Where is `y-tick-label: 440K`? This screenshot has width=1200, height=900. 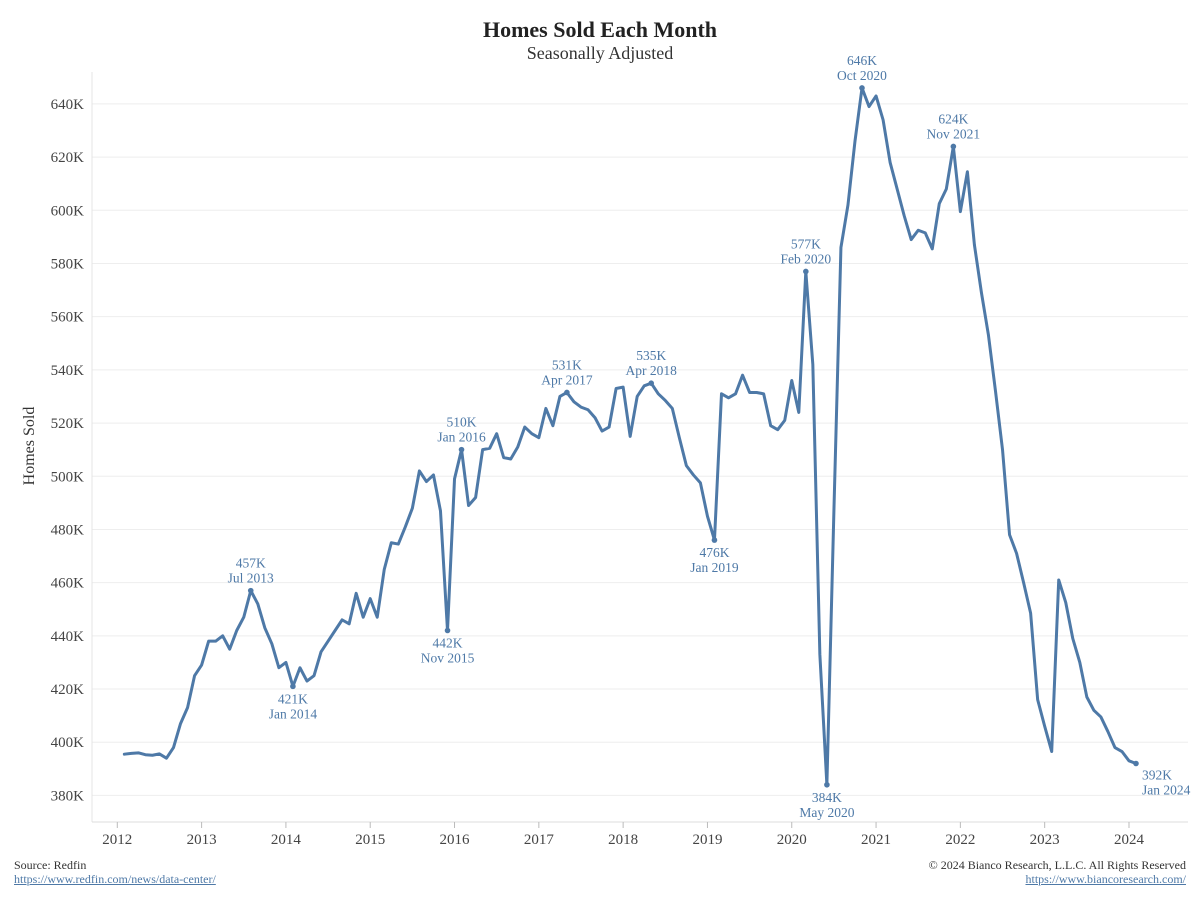 y-tick-label: 440K is located at coordinates (68, 637).